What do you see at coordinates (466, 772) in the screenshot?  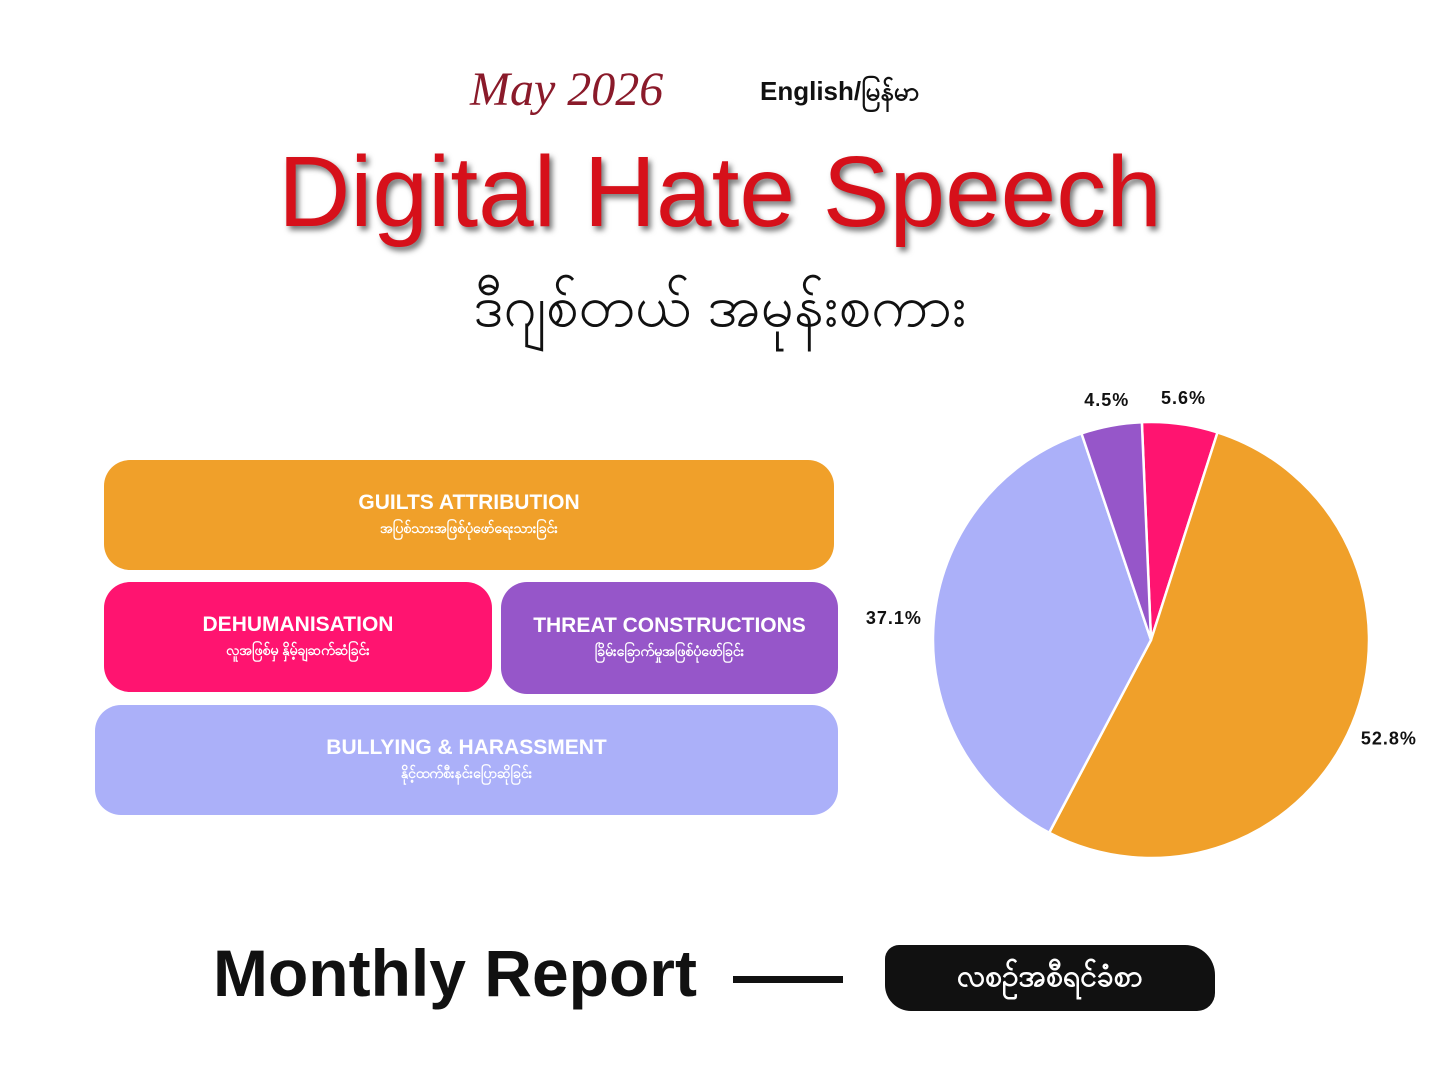 I see `legend-sublabel: နိုင့်ထက်စီးနင်းပြောဆိုခြင်း` at bounding box center [466, 772].